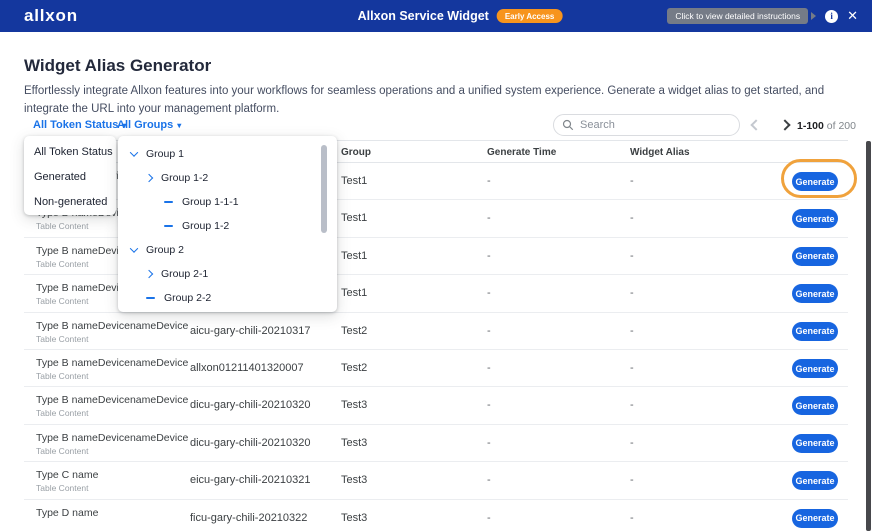 This screenshot has width=872, height=531. I want to click on device-group: Test2, so click(354, 368).